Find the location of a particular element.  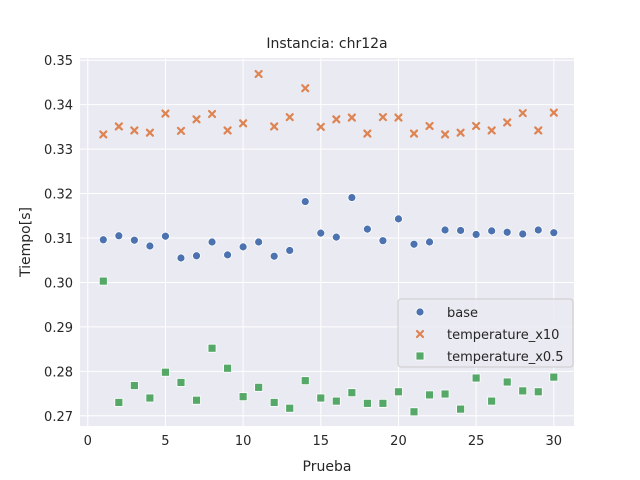

y-tick-label: 0.31 is located at coordinates (58, 239).